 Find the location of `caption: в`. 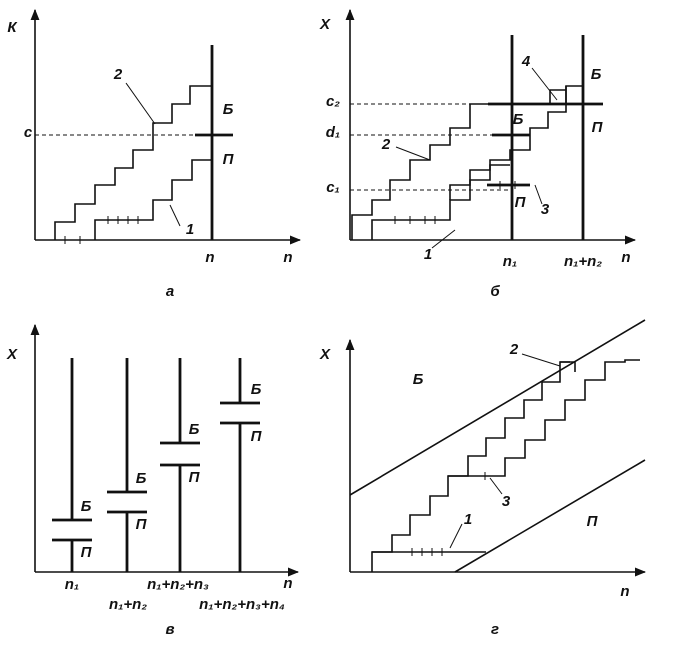

caption: в is located at coordinates (169, 629).